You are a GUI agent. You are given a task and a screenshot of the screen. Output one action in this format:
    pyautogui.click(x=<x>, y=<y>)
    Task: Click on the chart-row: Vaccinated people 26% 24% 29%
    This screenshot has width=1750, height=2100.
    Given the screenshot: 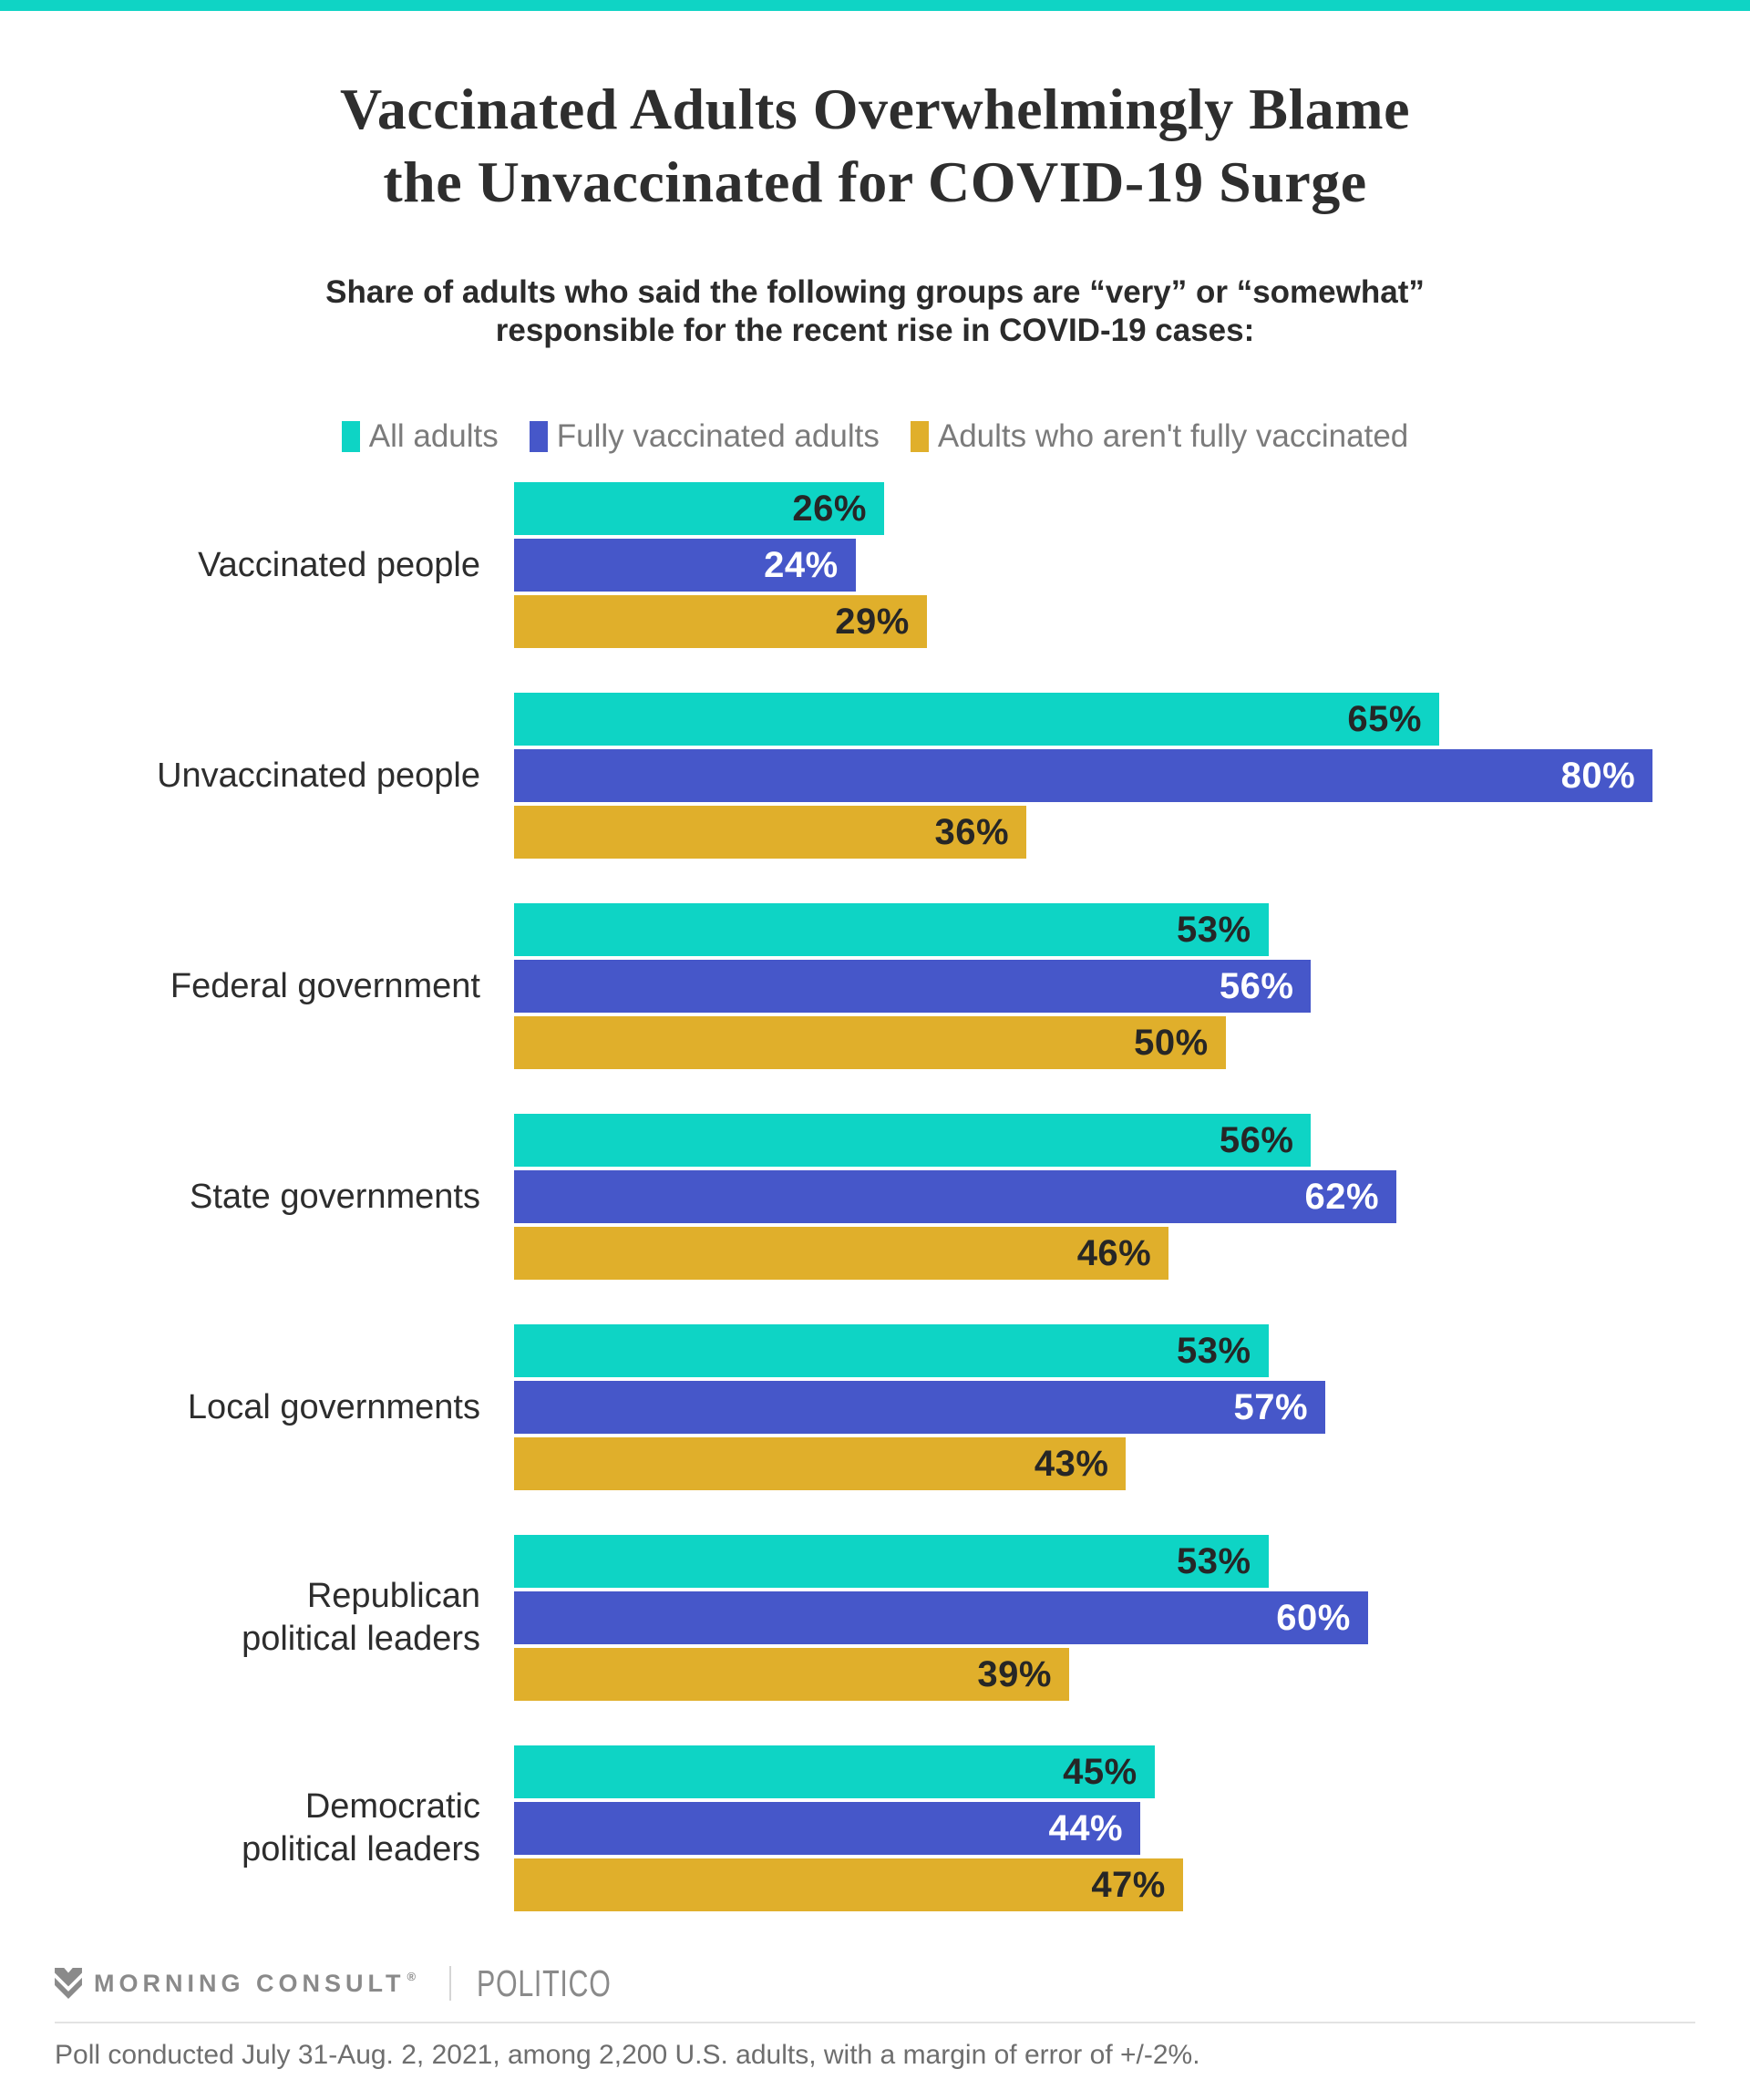 What is the action you would take?
    pyautogui.click(x=875, y=565)
    